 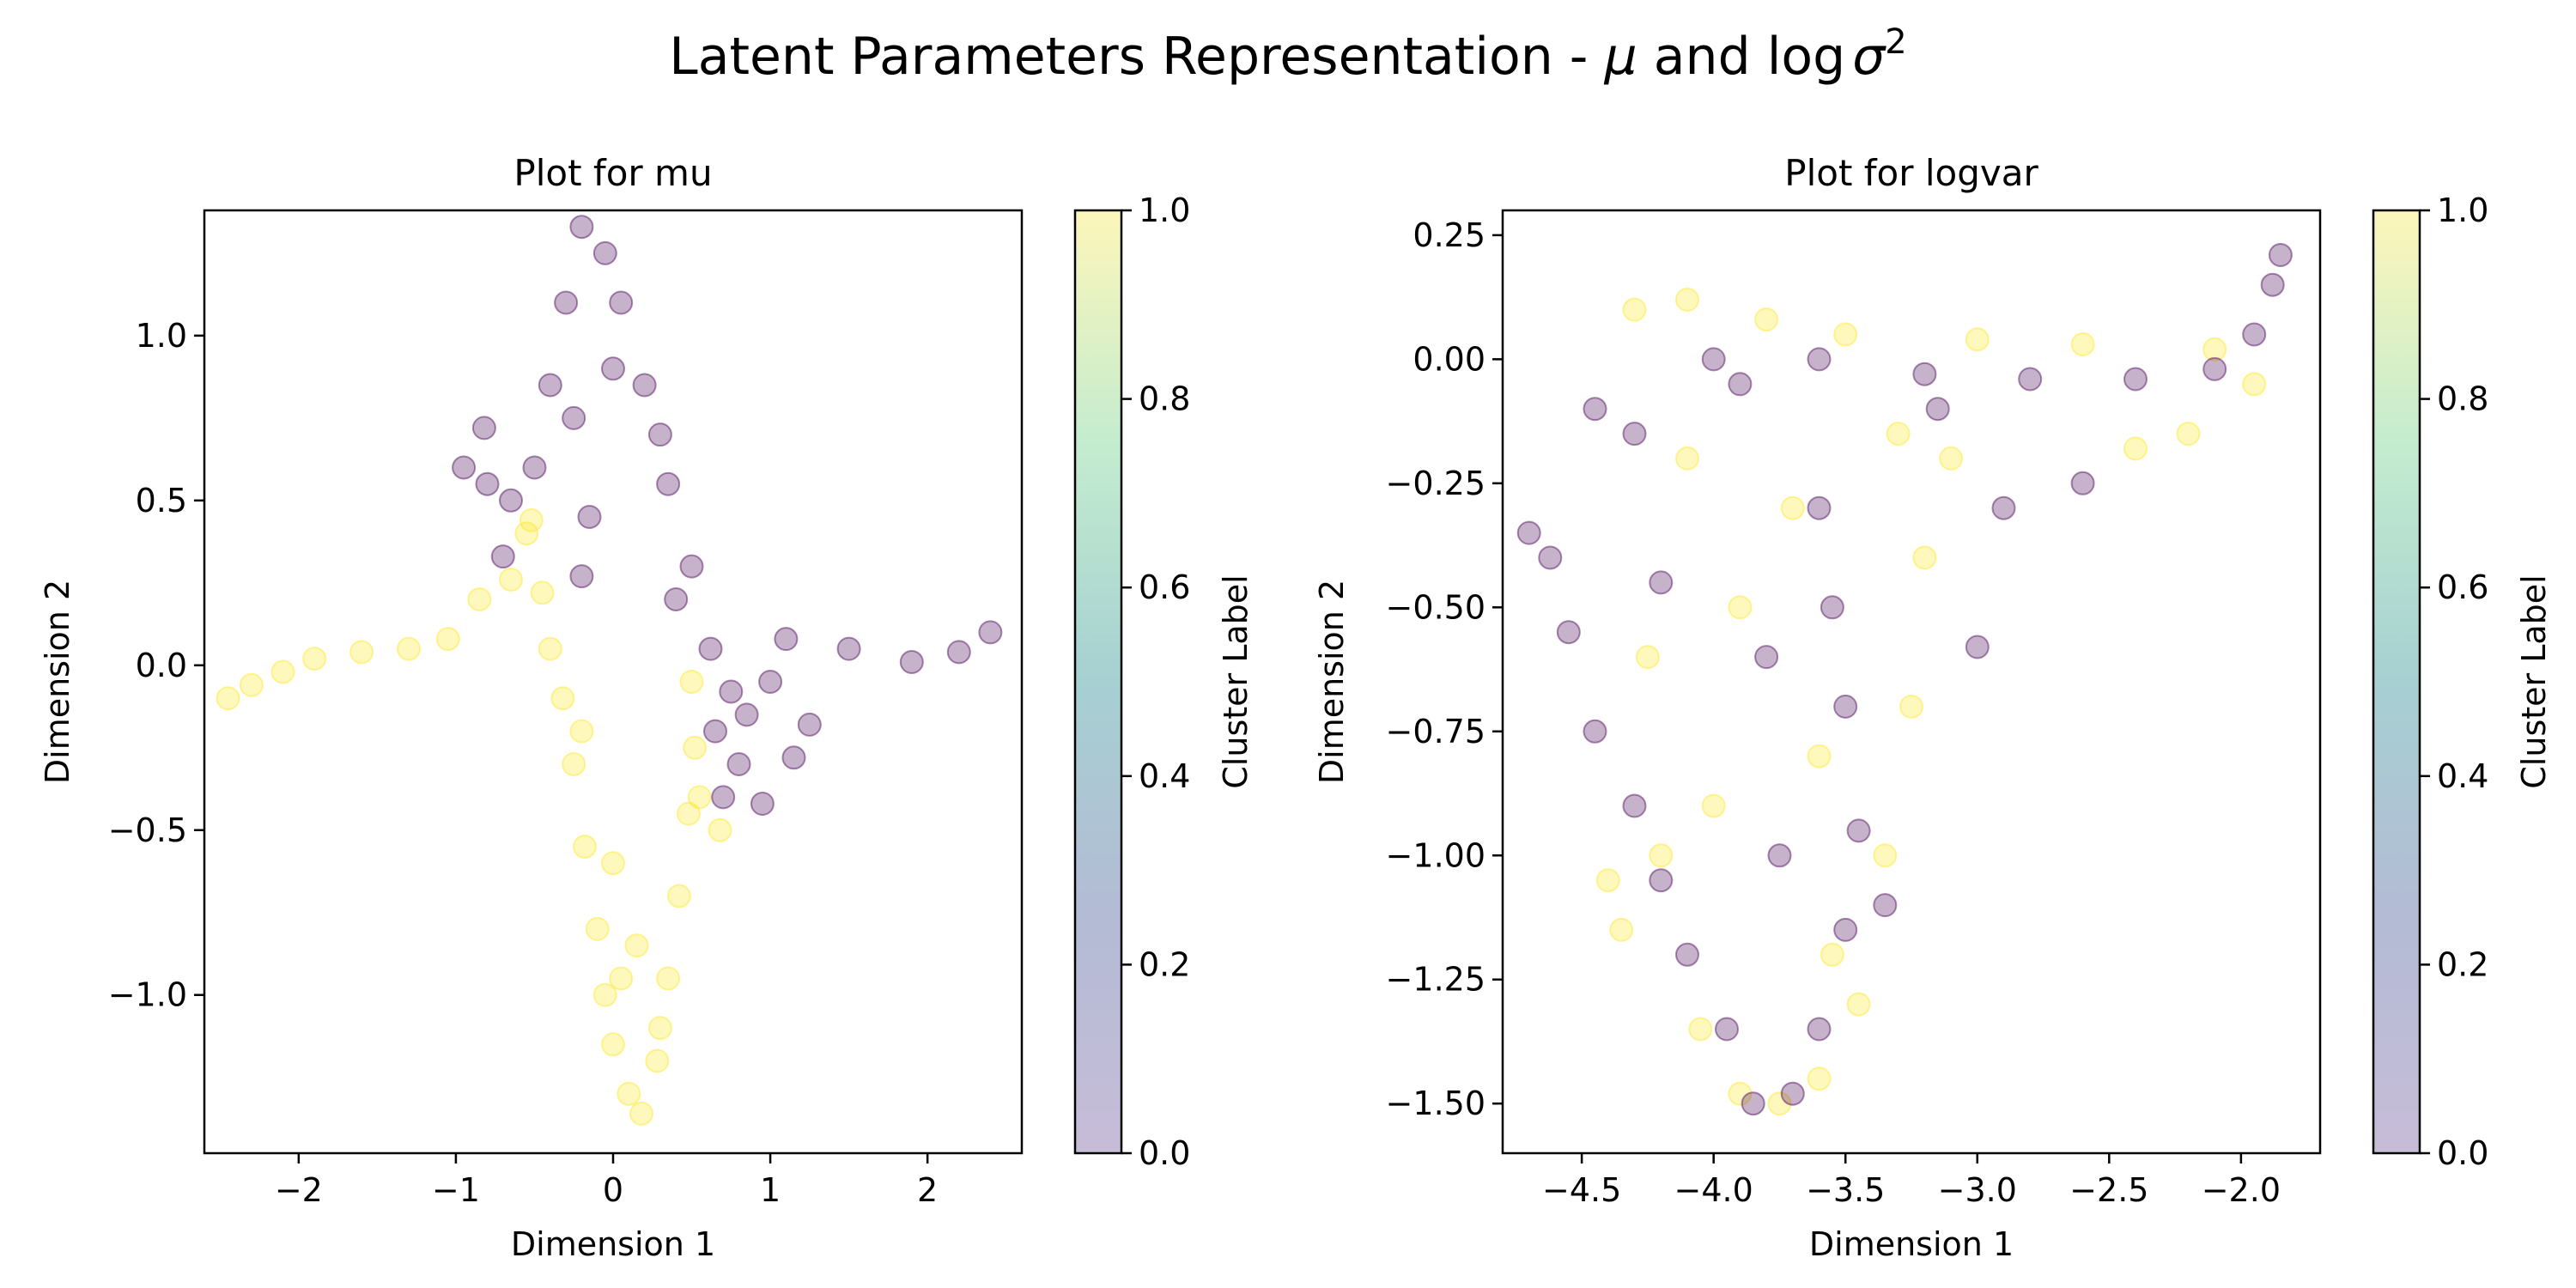 I want to click on mu-x-tick-label: −1, so click(x=456, y=1190).